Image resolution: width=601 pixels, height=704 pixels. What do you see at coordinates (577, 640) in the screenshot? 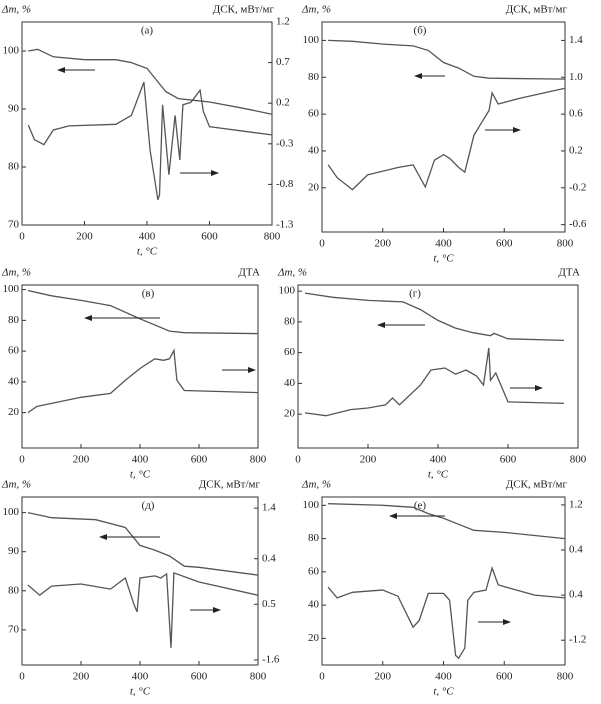
I see `y2-tick-label: -1.2` at bounding box center [577, 640].